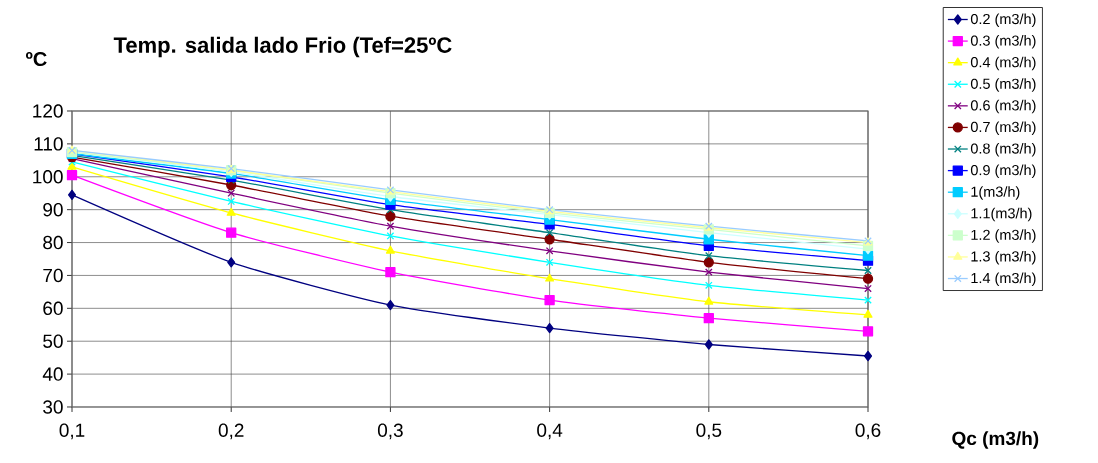  I want to click on x-tick-label: 0,3, so click(390, 431).